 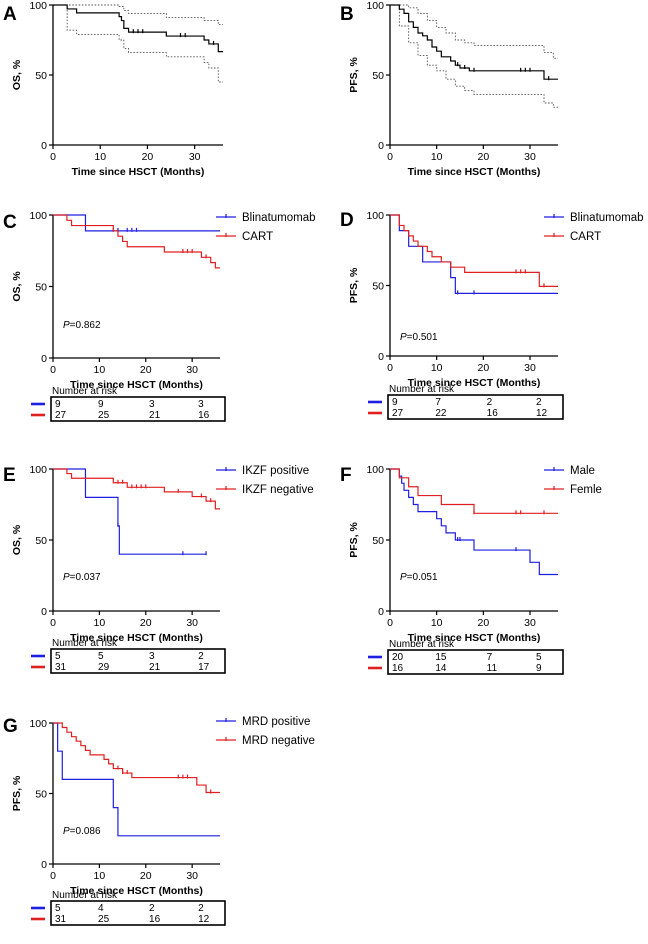 I want to click on panel-letter: A, so click(x=10, y=14).